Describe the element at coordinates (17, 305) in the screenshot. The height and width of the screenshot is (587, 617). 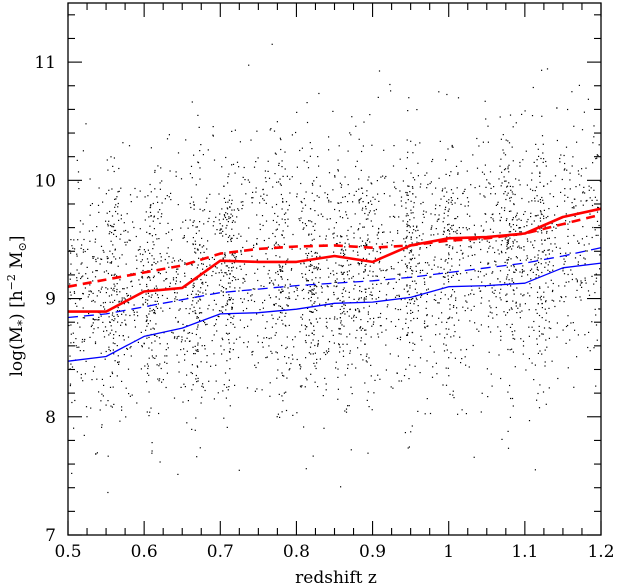
I see `y-axis-label: log(M*) [h−2 M⊙]` at that location.